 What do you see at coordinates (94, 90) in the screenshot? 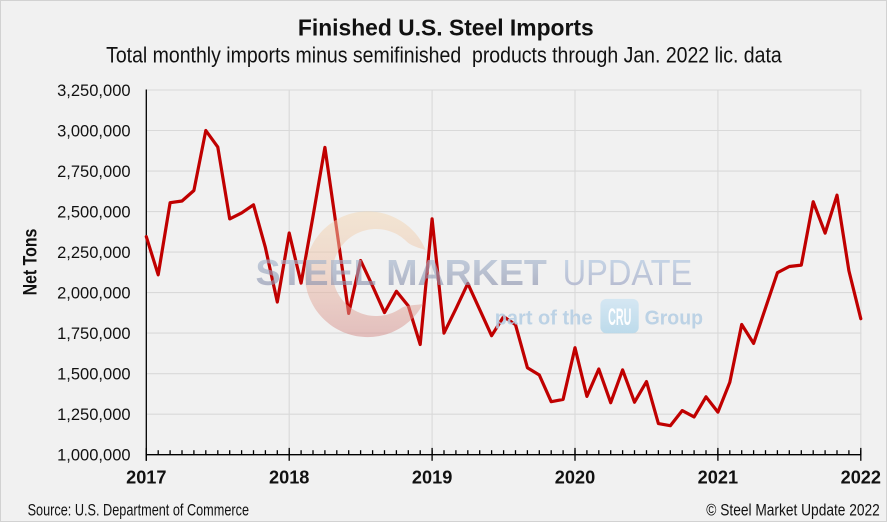
I see `svg-text: 3,250,000` at bounding box center [94, 90].